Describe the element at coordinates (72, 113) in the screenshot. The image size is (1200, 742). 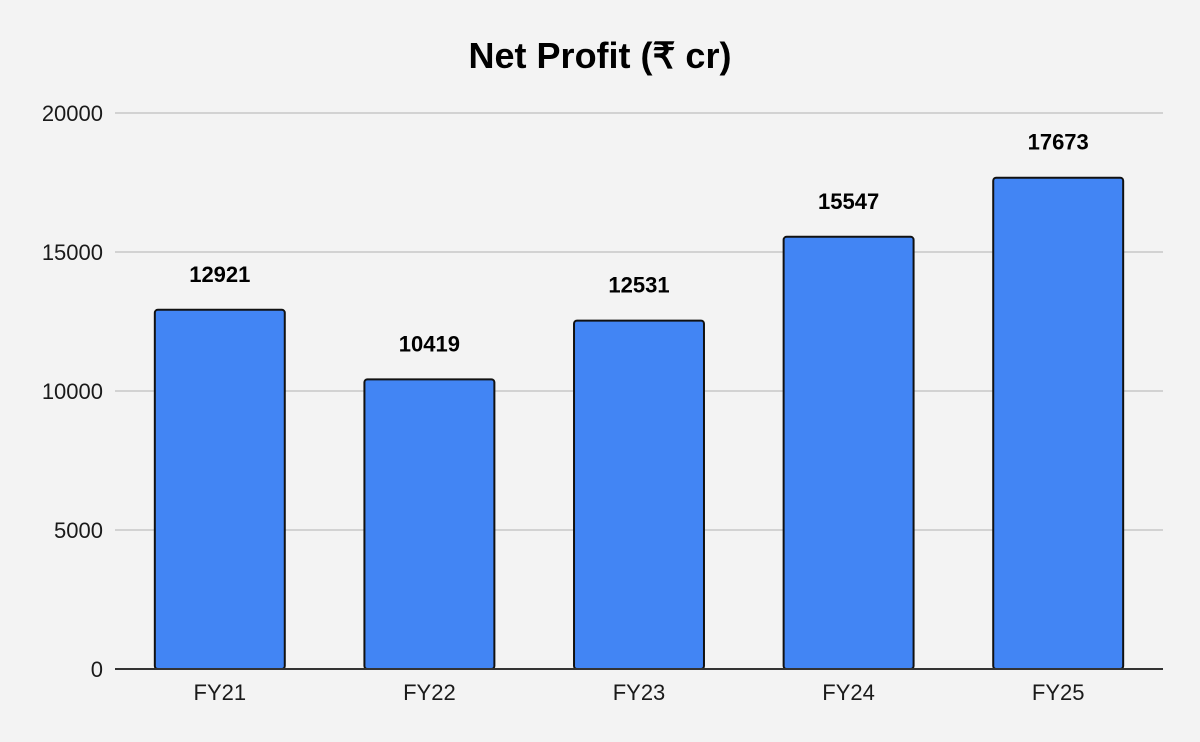
I see `y-tick-label: 20000` at that location.